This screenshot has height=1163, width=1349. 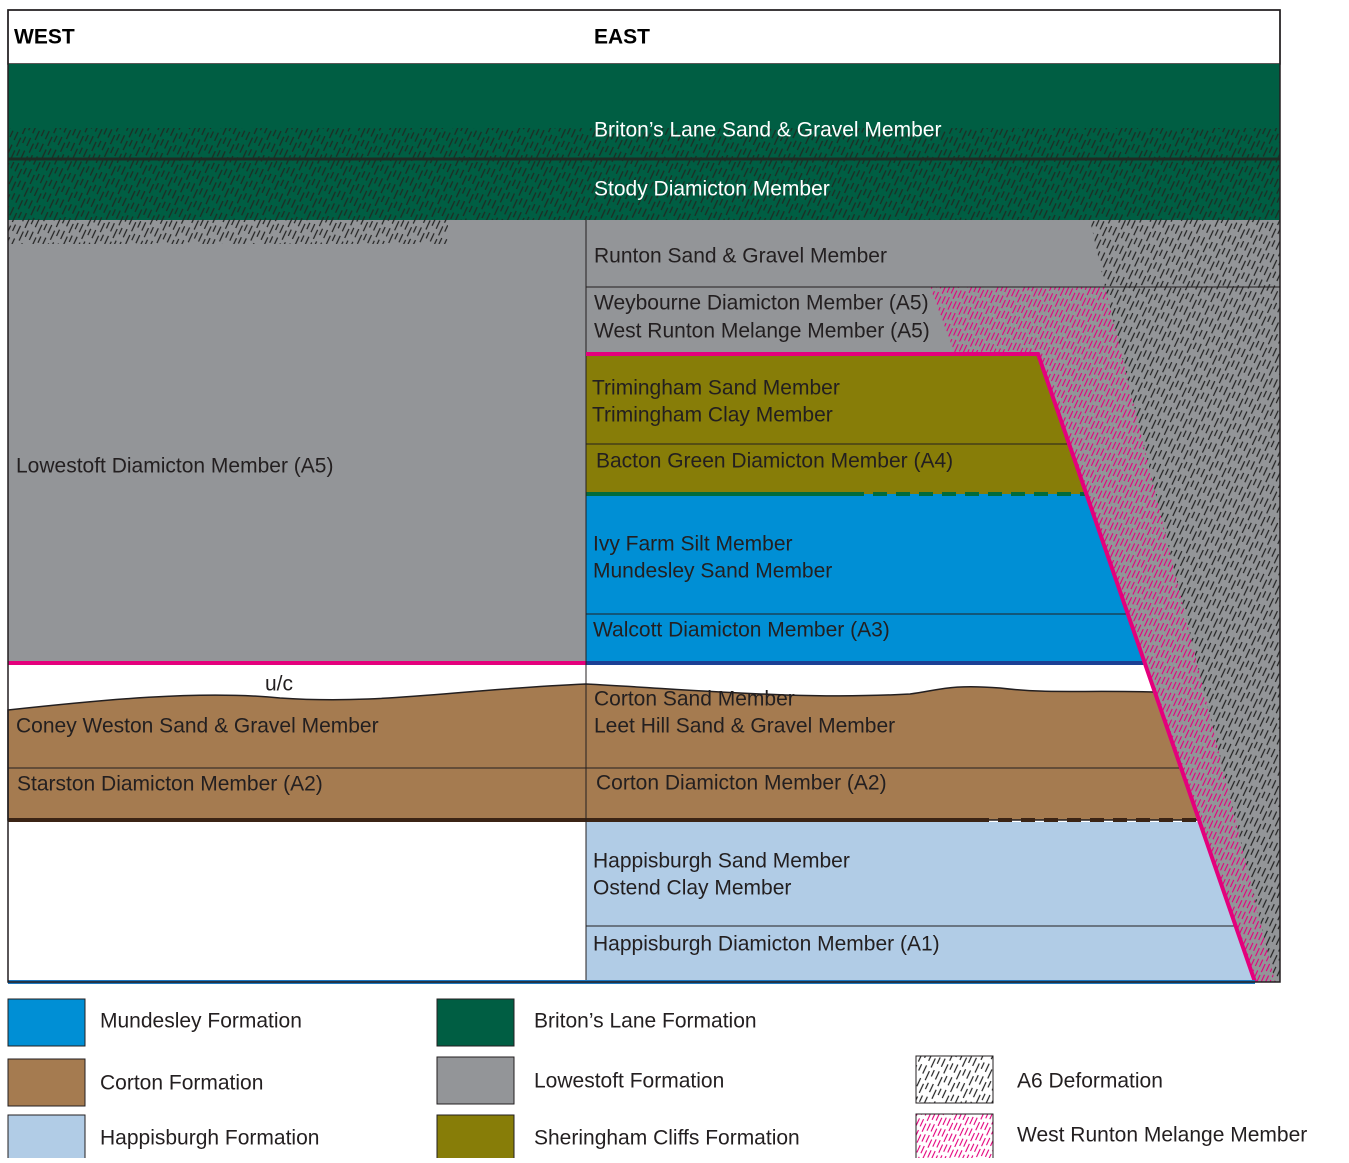 I want to click on stratum-label: Happisburgh Sand Member, so click(x=721, y=861).